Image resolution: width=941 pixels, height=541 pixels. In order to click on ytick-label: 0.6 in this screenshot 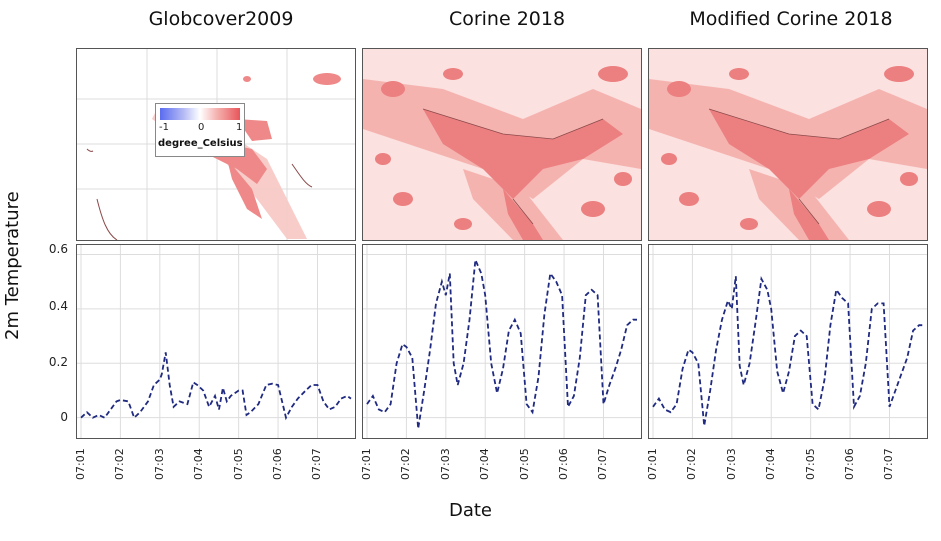, I will do `click(58, 249)`.